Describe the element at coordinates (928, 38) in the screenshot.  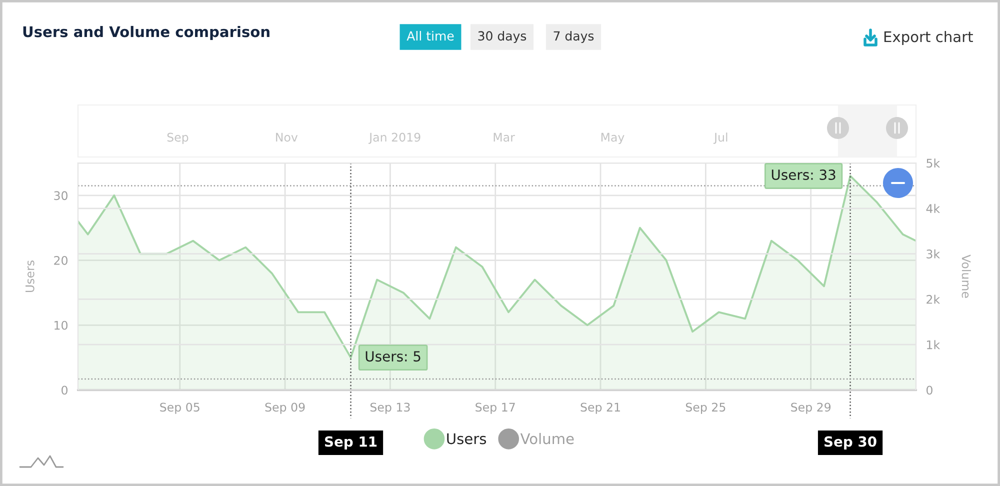
I see `text: Export chart` at that location.